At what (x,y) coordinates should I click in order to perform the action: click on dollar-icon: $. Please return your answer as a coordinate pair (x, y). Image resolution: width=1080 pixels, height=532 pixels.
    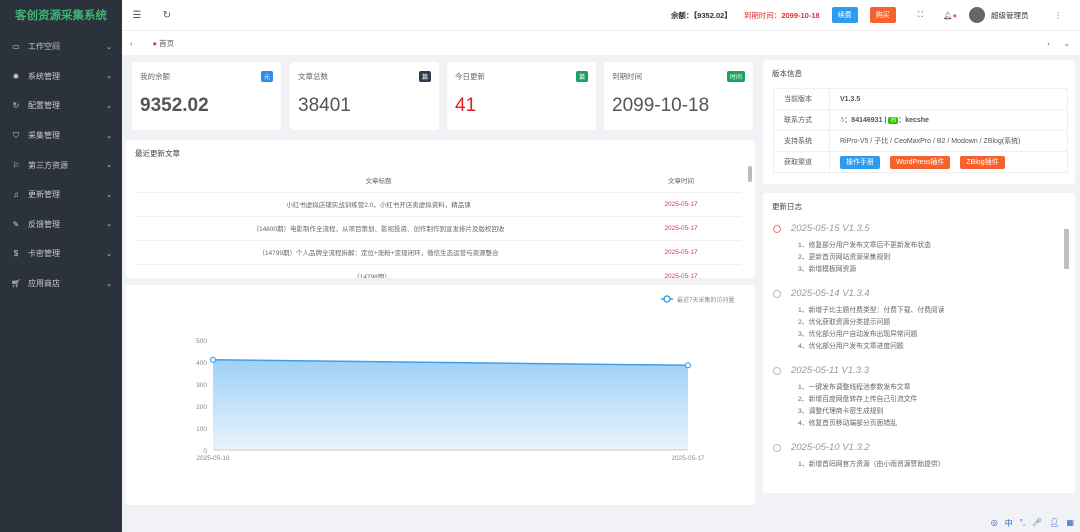
    Looking at the image, I should click on (16, 254).